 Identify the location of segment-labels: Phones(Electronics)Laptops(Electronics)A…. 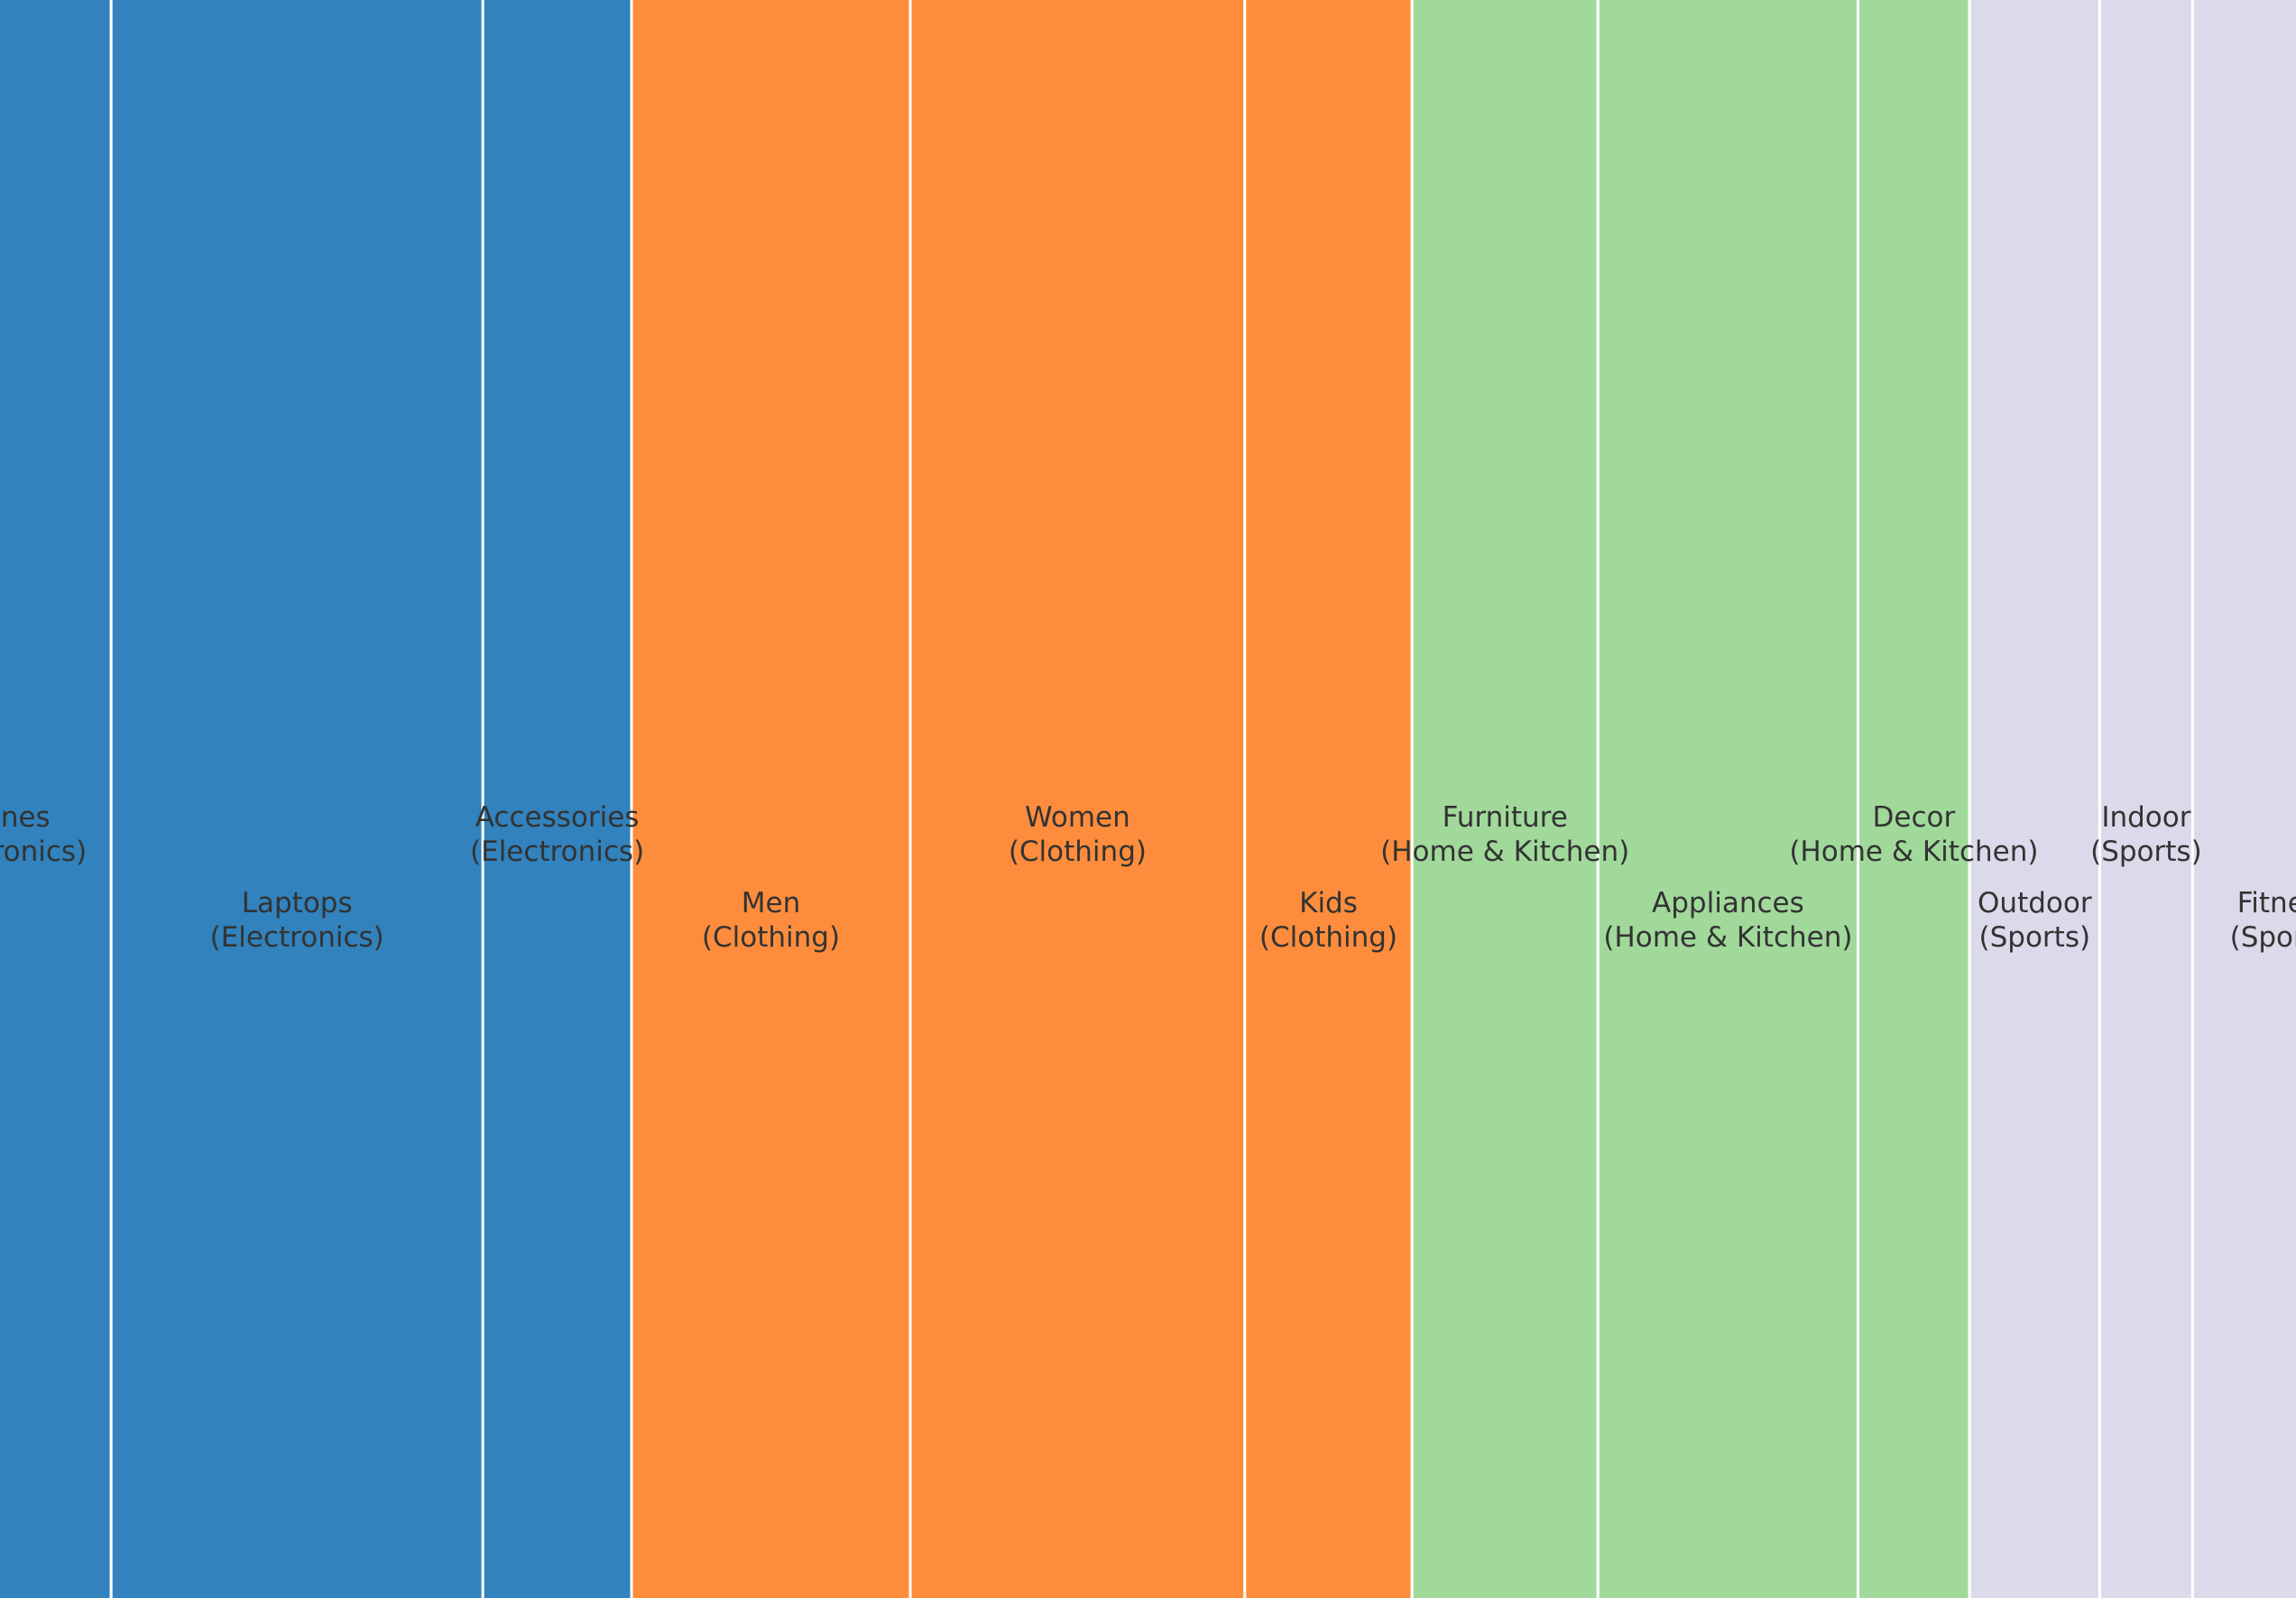
(1148, 877).